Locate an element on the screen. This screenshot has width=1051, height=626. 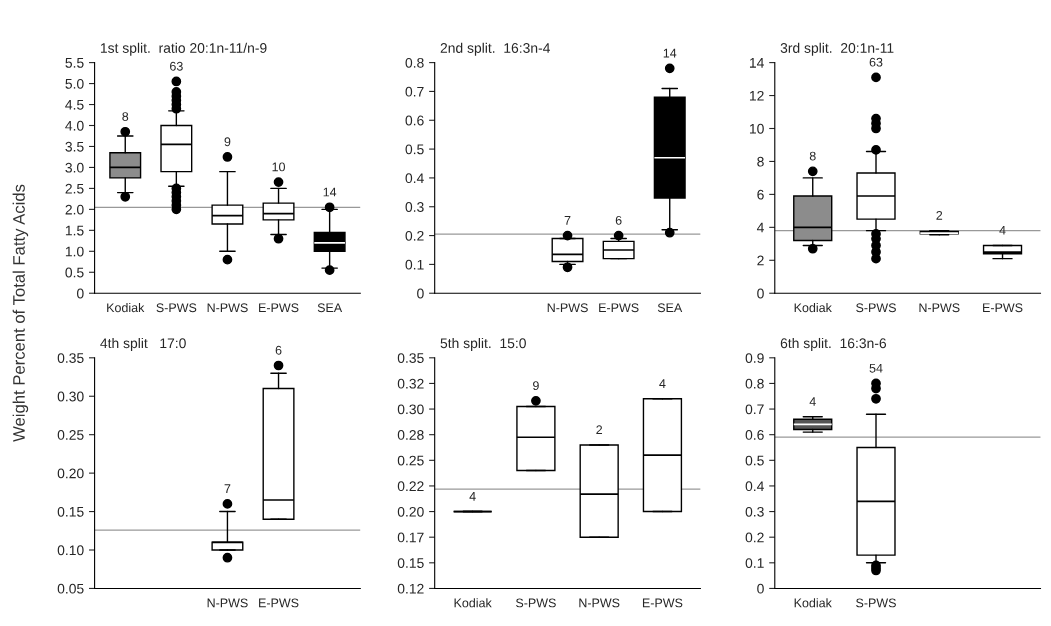
y-tick-label: 0.12 is located at coordinates (410, 588).